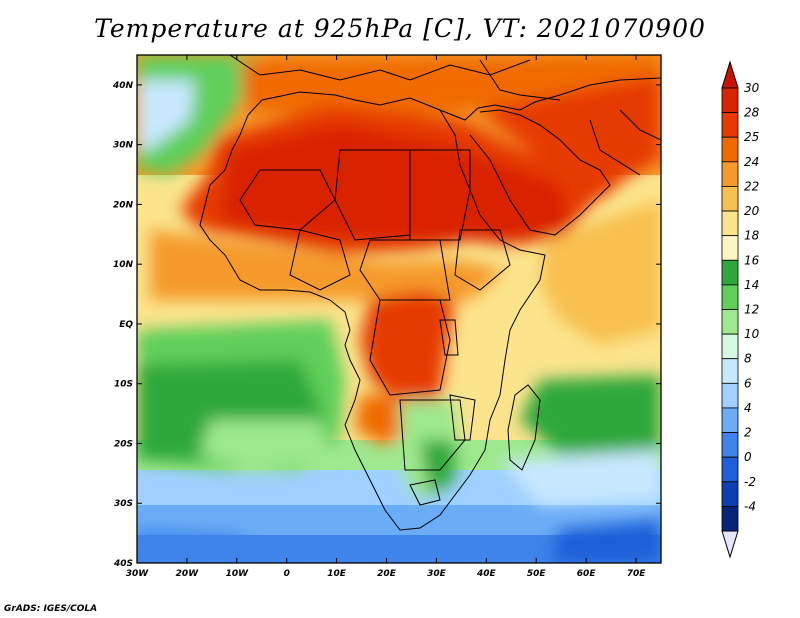  Describe the element at coordinates (748, 457) in the screenshot. I see `colorbar-label: 0` at that location.